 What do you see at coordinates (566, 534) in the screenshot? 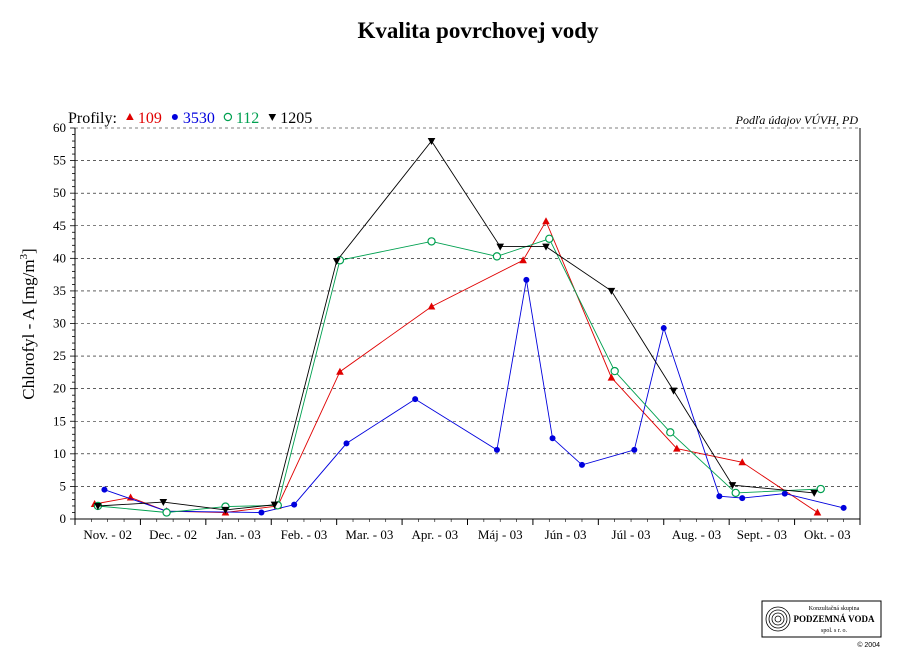
I see `x-tick-label: Jún - 03` at bounding box center [566, 534].